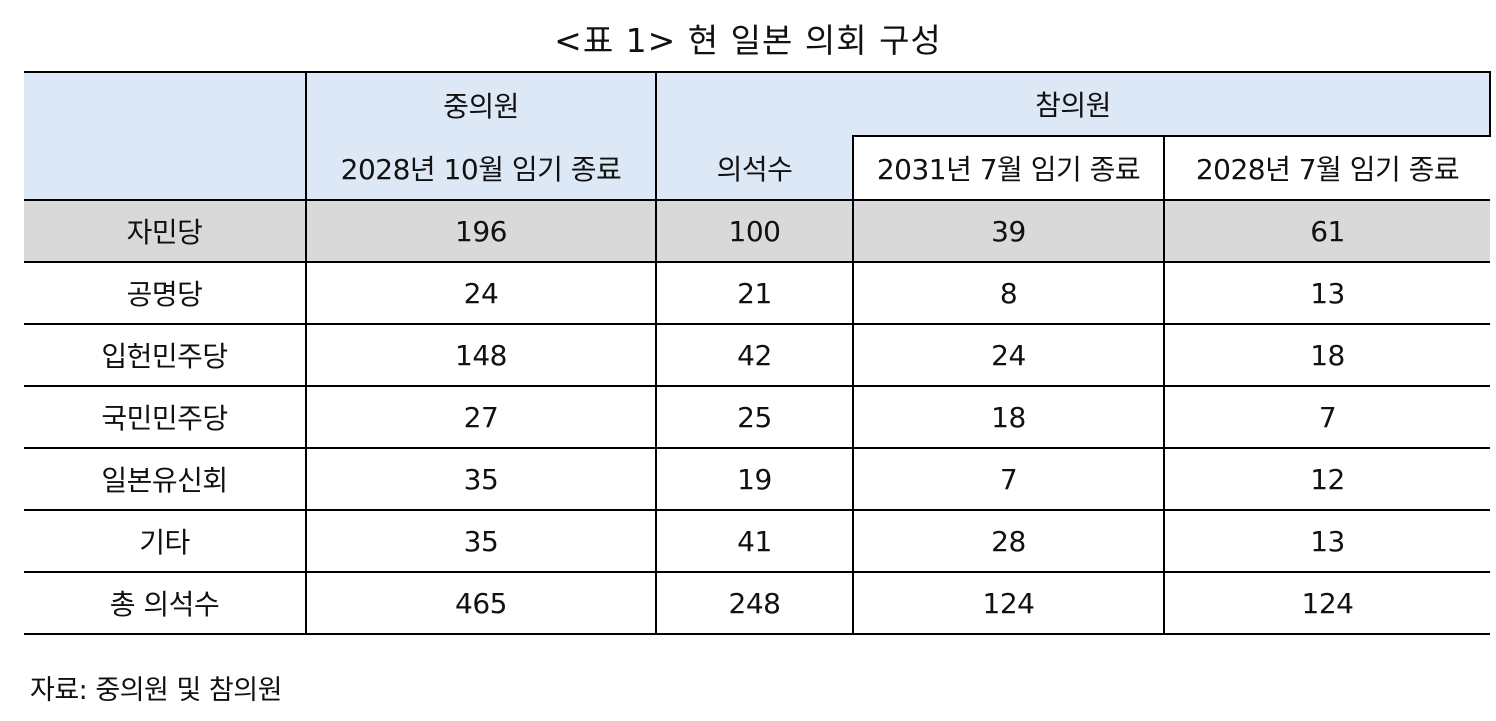 The height and width of the screenshot is (721, 1496). Describe the element at coordinates (754, 478) in the screenshot. I see `upper-seats: 19` at that location.